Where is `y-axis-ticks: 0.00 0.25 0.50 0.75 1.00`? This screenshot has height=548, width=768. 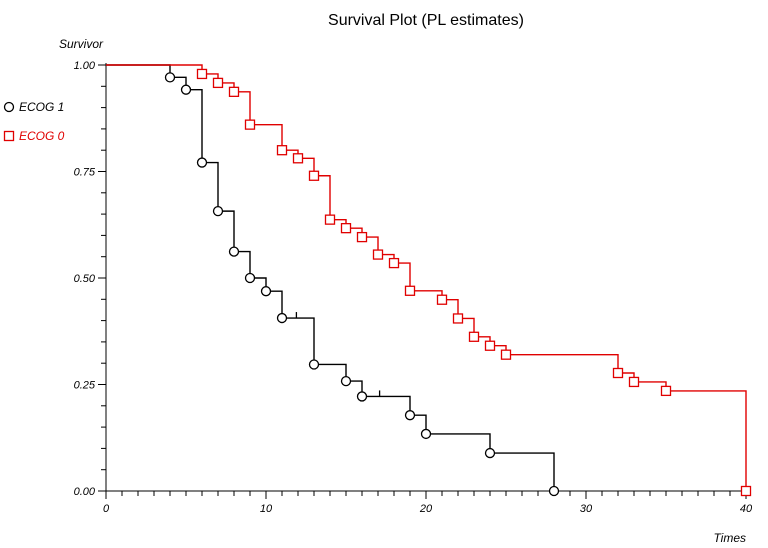
y-axis-ticks: 0.00 0.25 0.50 0.75 1.00 is located at coordinates (90, 279).